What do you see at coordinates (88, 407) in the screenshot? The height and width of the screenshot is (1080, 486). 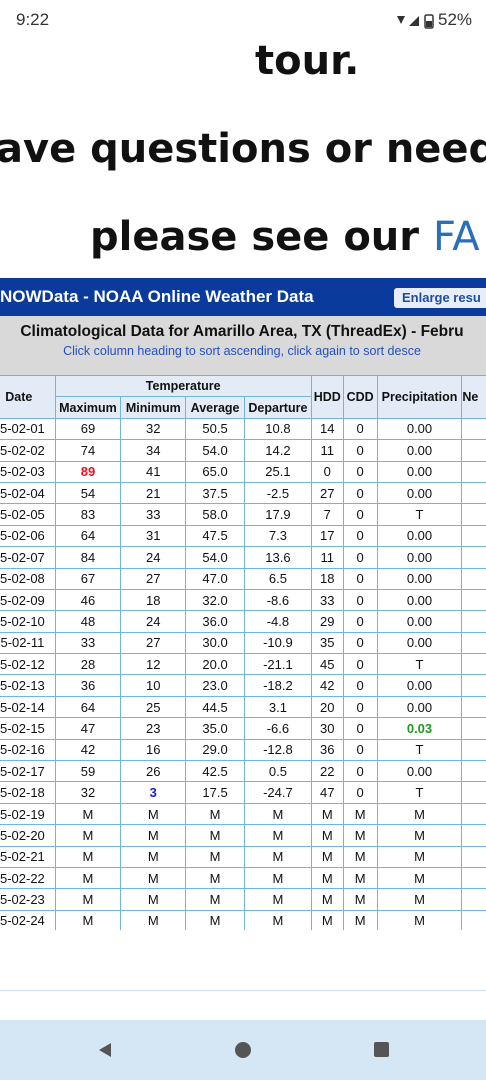 I see `col-header: Maximum` at bounding box center [88, 407].